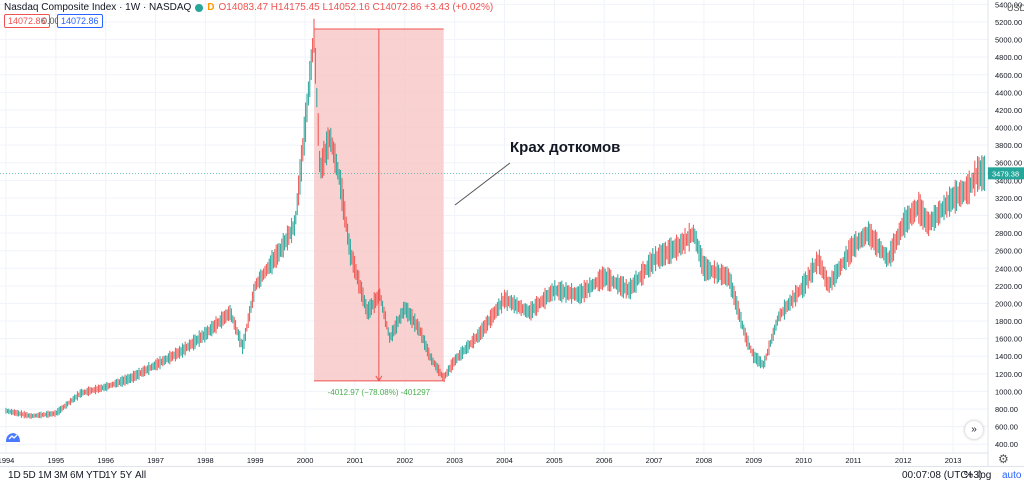 The image size is (1024, 483). What do you see at coordinates (985, 475) in the screenshot?
I see `log-scale-toggle: log` at bounding box center [985, 475].